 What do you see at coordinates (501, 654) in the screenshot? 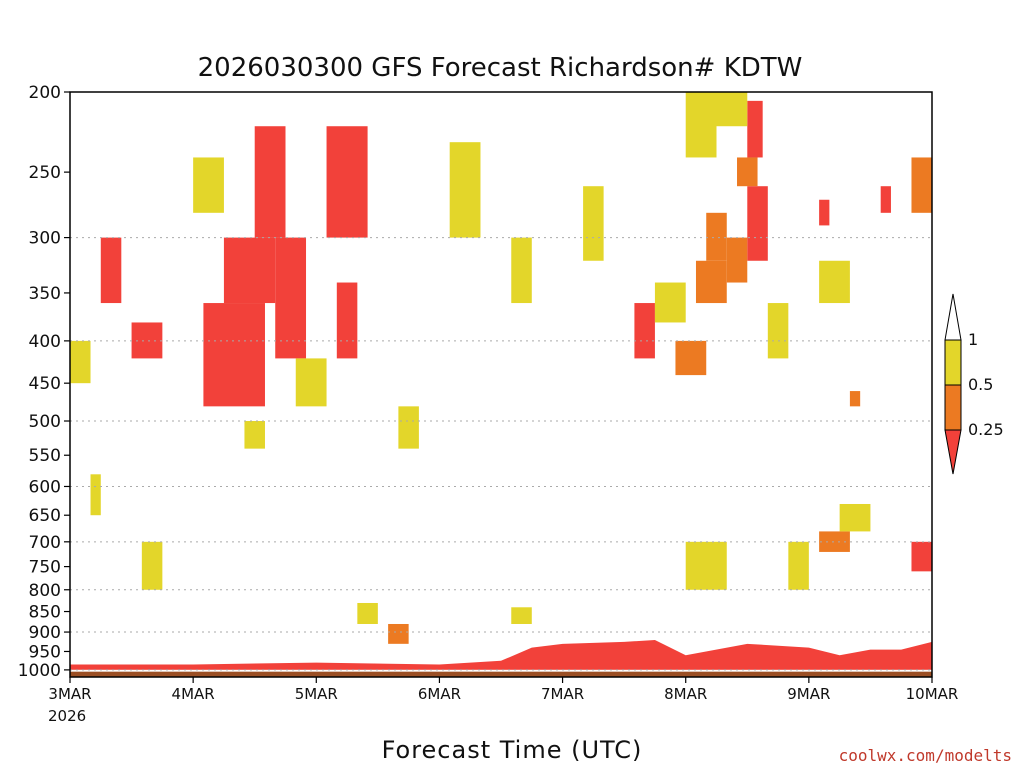
I see `surface-red-band` at bounding box center [501, 654].